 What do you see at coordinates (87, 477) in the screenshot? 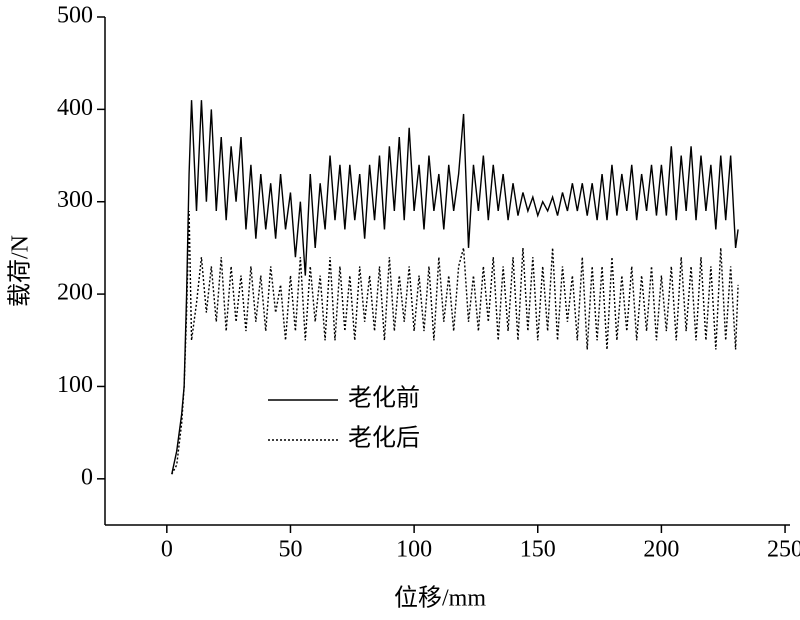
I see `y-tick-label: 0` at bounding box center [87, 477].